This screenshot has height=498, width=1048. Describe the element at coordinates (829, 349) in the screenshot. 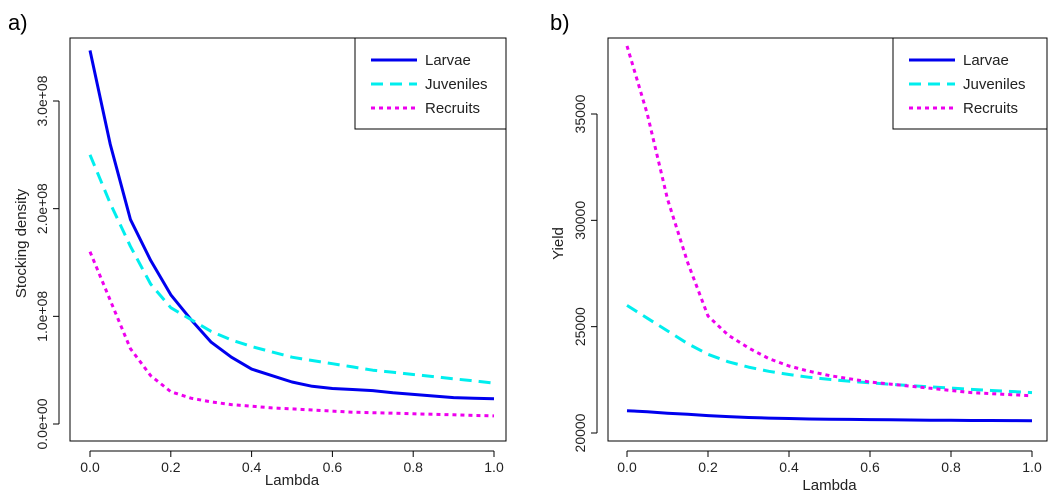

I see `series-line-juveniles` at that location.